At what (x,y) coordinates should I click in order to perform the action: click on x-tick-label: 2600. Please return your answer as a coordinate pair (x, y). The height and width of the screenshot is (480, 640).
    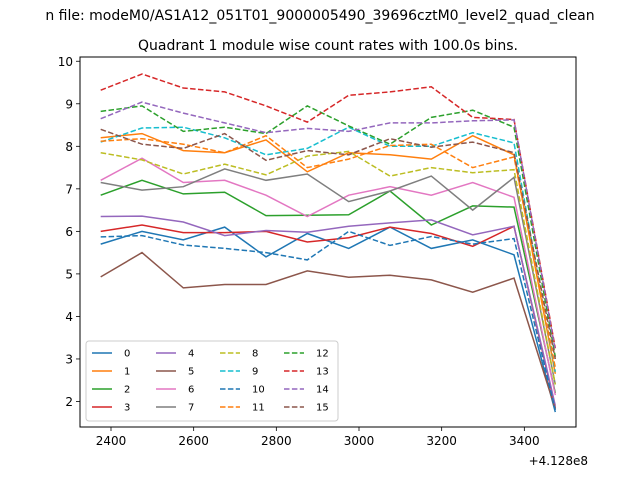
    Looking at the image, I should click on (193, 441).